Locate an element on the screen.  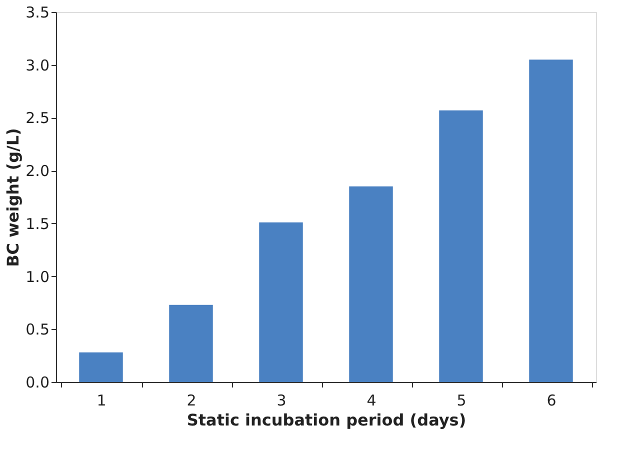
x-tick-label: 6 is located at coordinates (551, 401).